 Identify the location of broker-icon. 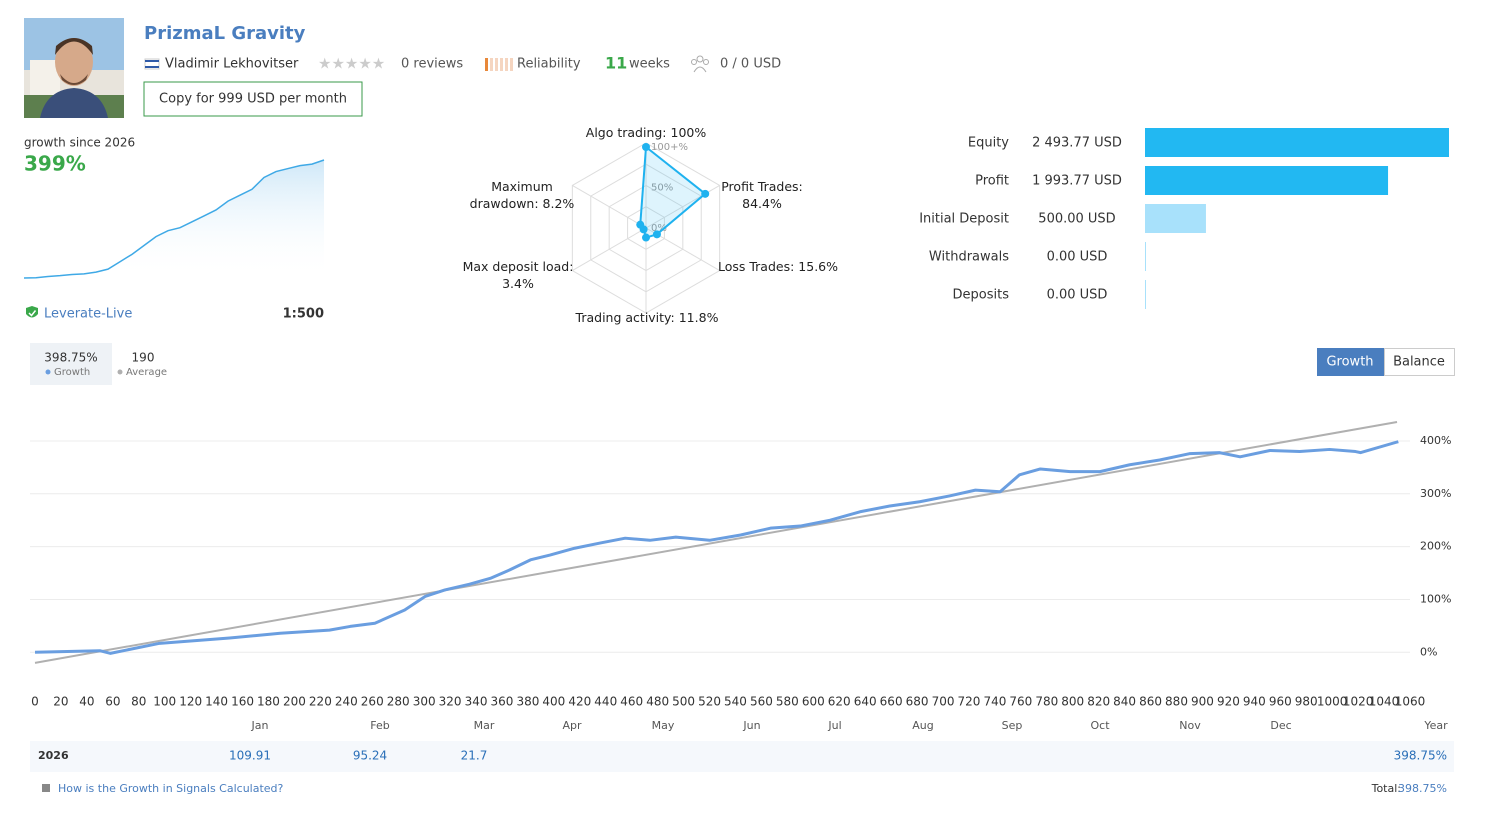
(32, 312).